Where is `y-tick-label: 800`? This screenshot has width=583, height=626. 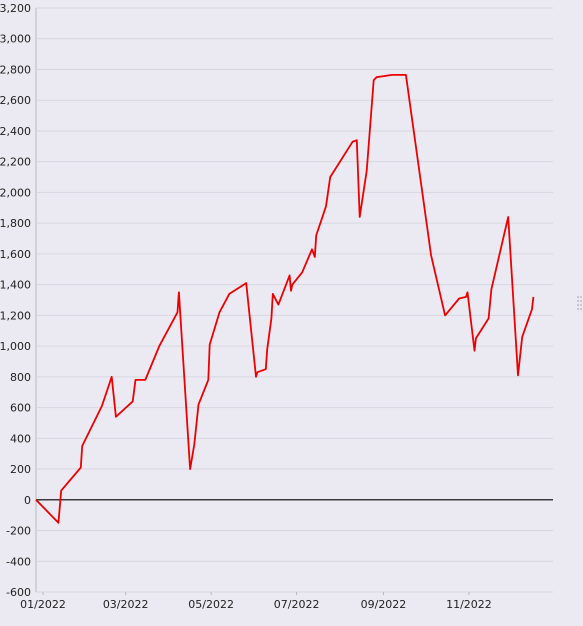 y-tick-label: 800 is located at coordinates (20, 377).